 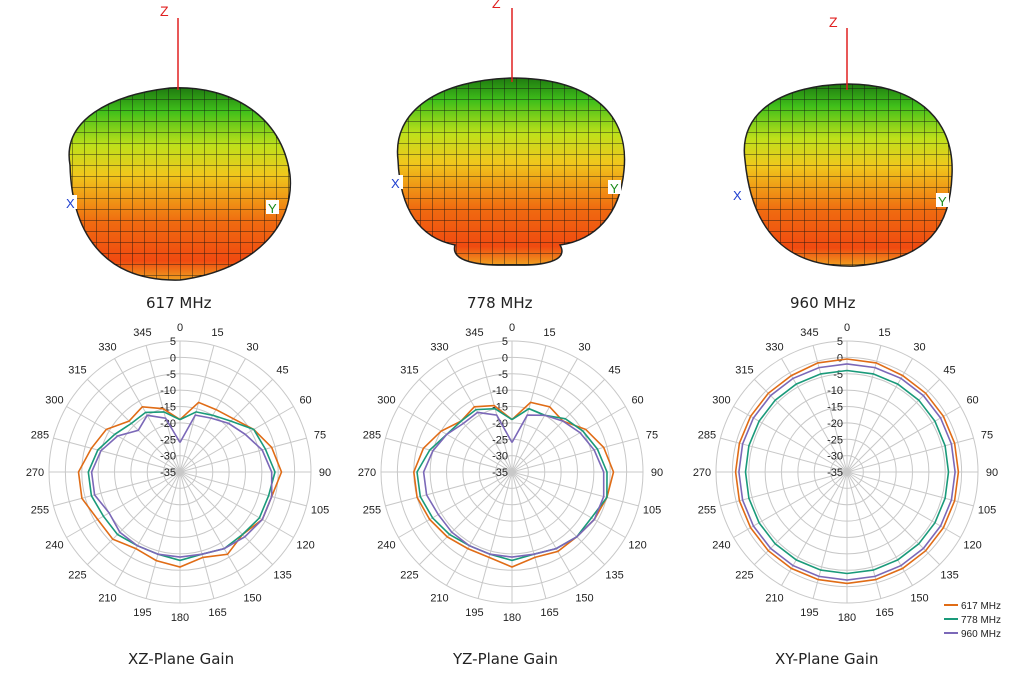 What do you see at coordinates (507, 133) in the screenshot?
I see `pattern-3d-778: Z X Y` at bounding box center [507, 133].